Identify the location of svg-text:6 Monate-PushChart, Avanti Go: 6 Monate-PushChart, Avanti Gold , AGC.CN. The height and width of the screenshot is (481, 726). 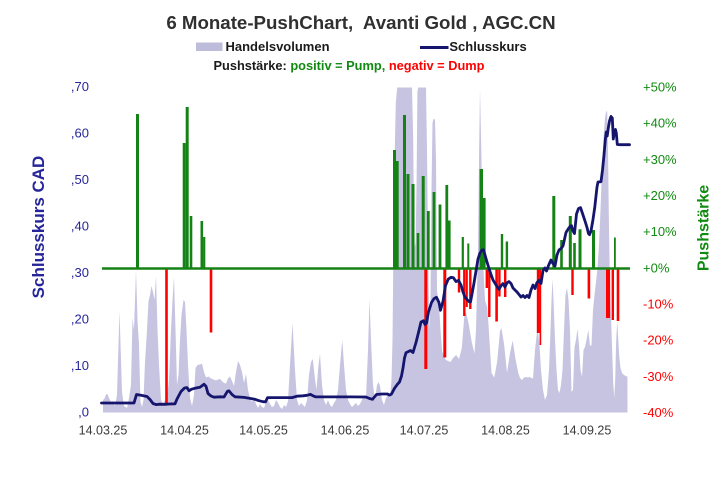
(360, 22).